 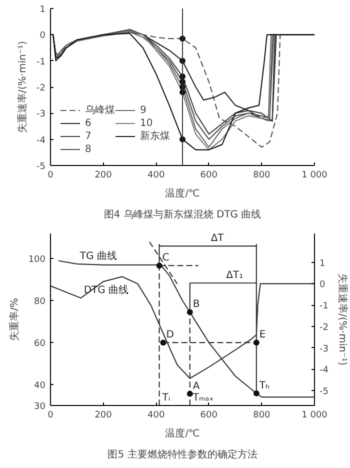 I want to click on annotation: ΔT₁, so click(x=235, y=275).